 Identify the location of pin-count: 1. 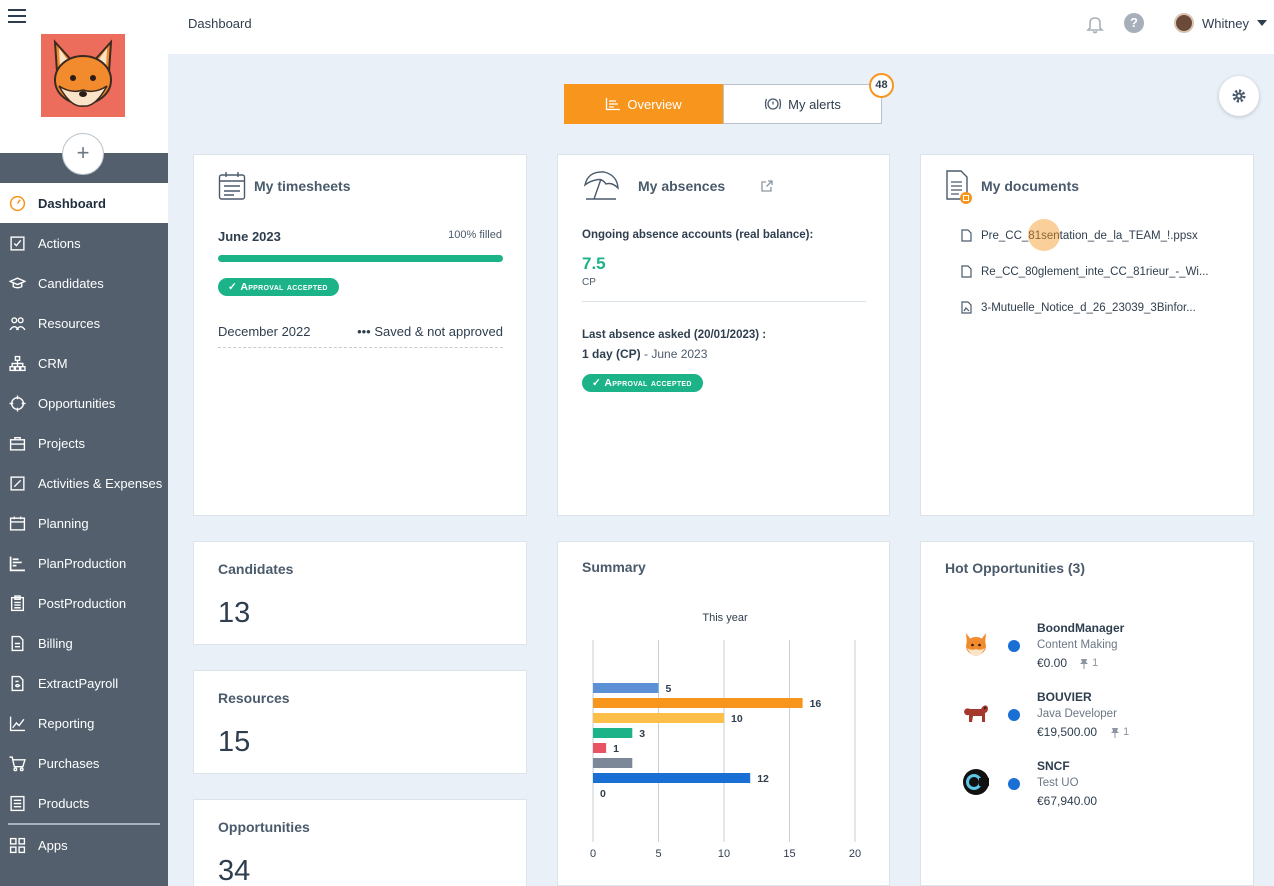
(1119, 732).